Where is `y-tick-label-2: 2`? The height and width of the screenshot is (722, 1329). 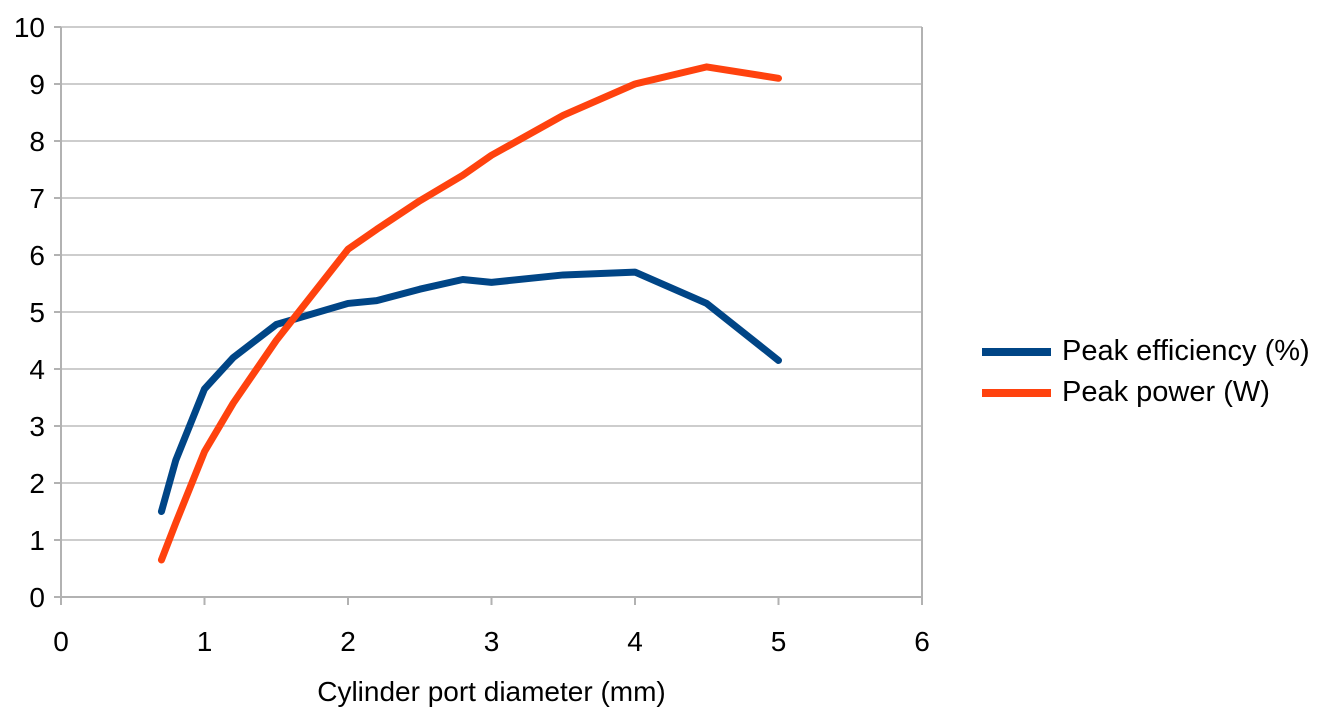 y-tick-label-2: 2 is located at coordinates (37, 483).